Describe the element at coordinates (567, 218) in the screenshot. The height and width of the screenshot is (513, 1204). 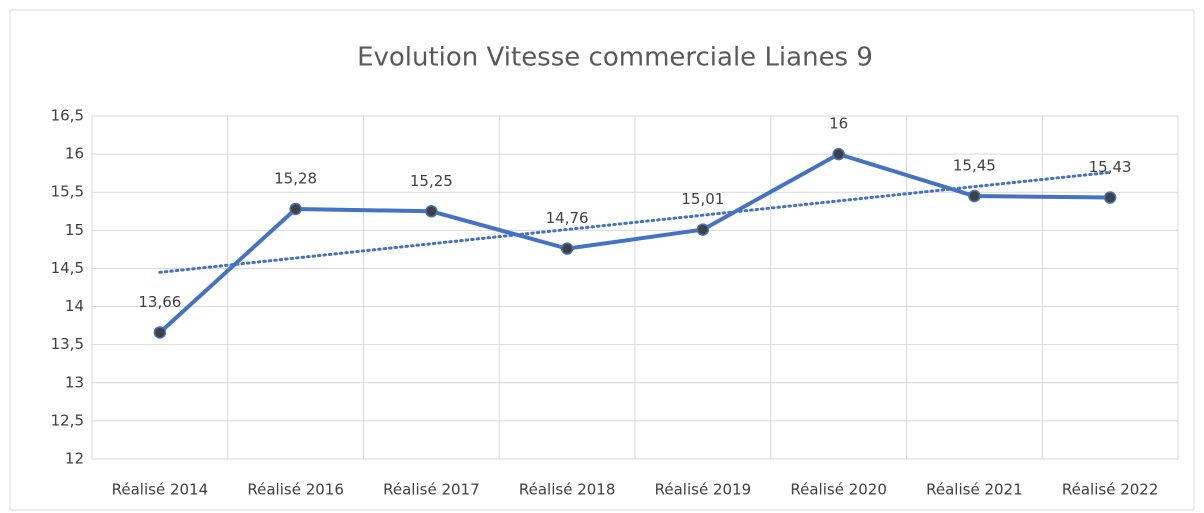
I see `data-label: 14,76` at that location.